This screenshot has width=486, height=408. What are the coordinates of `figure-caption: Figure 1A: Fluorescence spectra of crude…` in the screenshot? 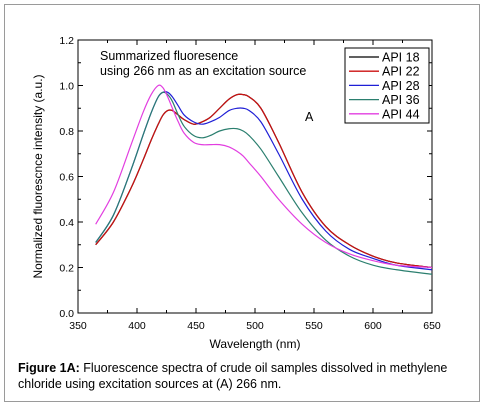 It's located at (242, 376).